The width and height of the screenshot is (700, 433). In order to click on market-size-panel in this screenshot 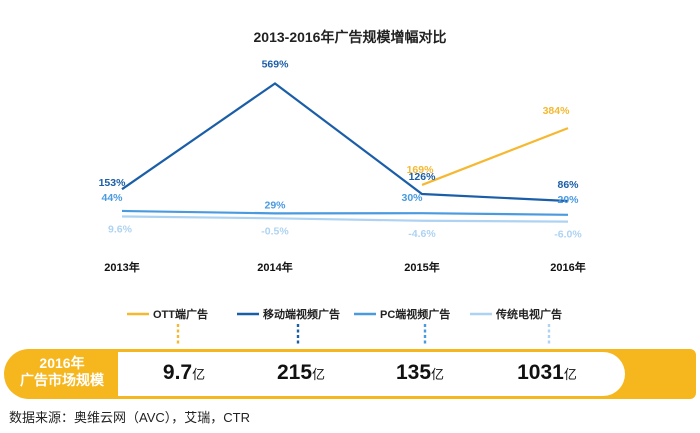, I will do `click(371, 374)`.